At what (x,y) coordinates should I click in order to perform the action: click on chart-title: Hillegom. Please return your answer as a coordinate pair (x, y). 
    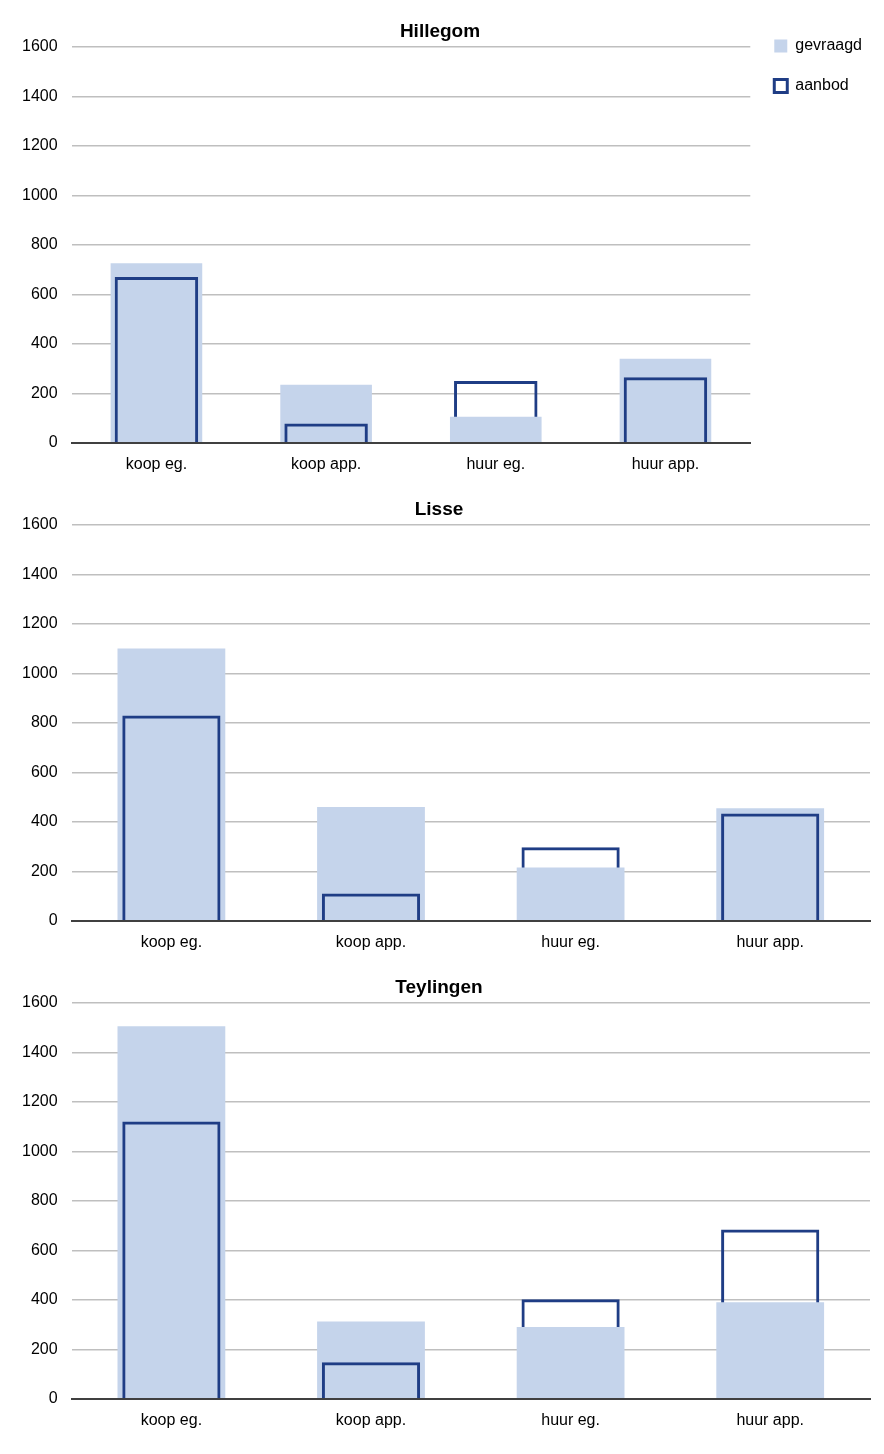
    Looking at the image, I should click on (440, 30).